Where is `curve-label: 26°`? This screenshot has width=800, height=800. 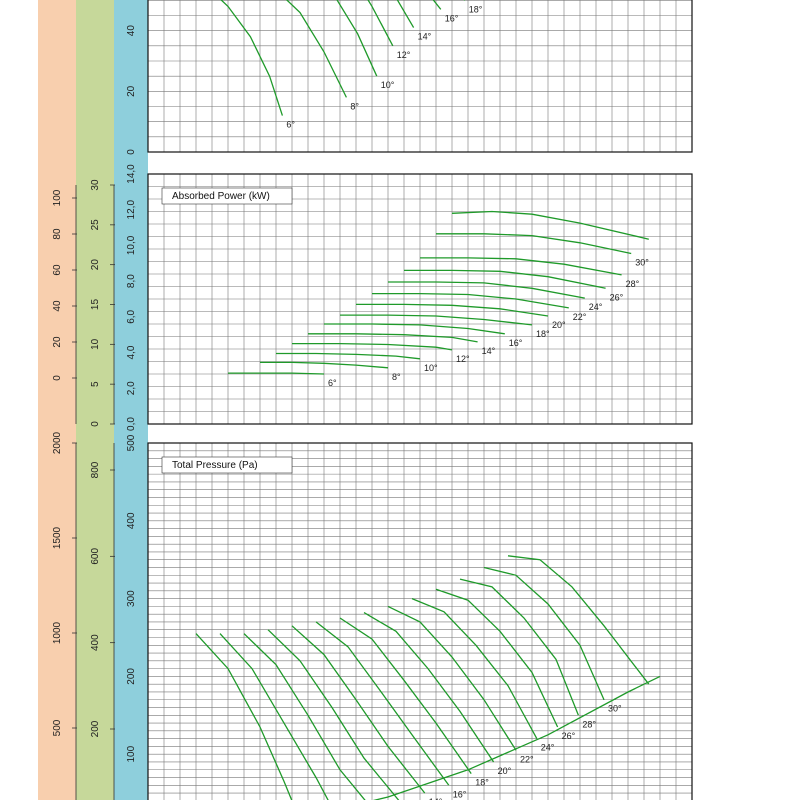 curve-label: 26° is located at coordinates (617, 297).